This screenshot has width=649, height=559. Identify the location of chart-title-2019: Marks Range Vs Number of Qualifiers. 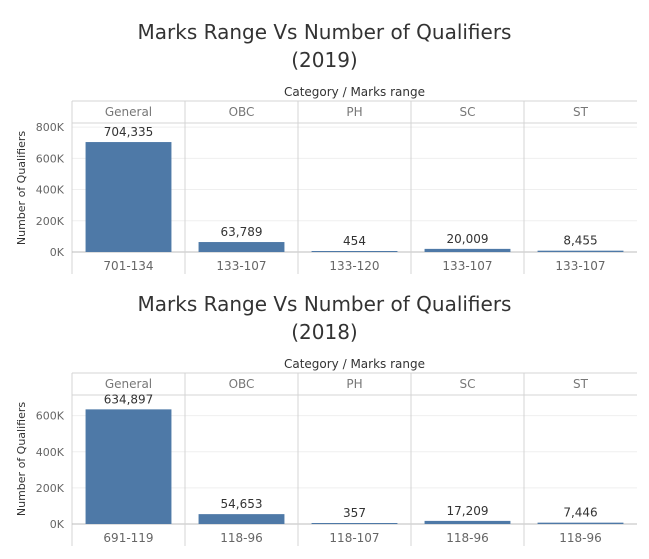
(324, 32).